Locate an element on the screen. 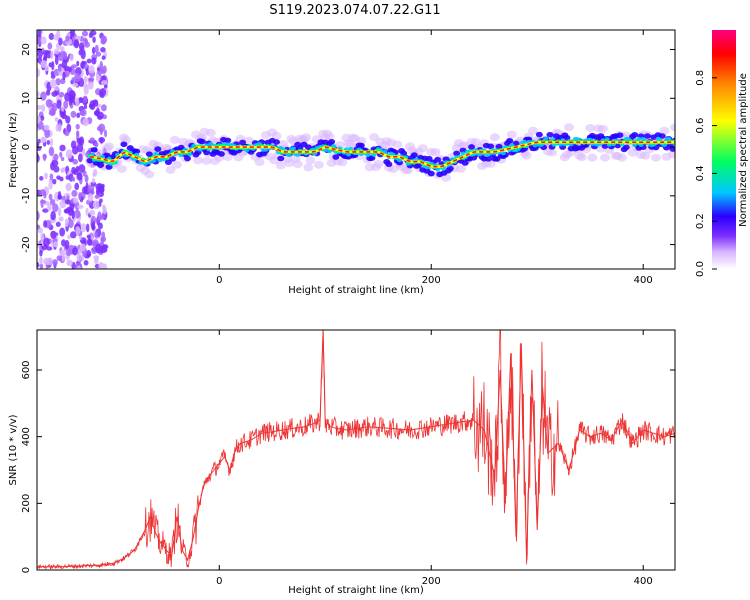  y-tick-label: 400 is located at coordinates (26, 436).